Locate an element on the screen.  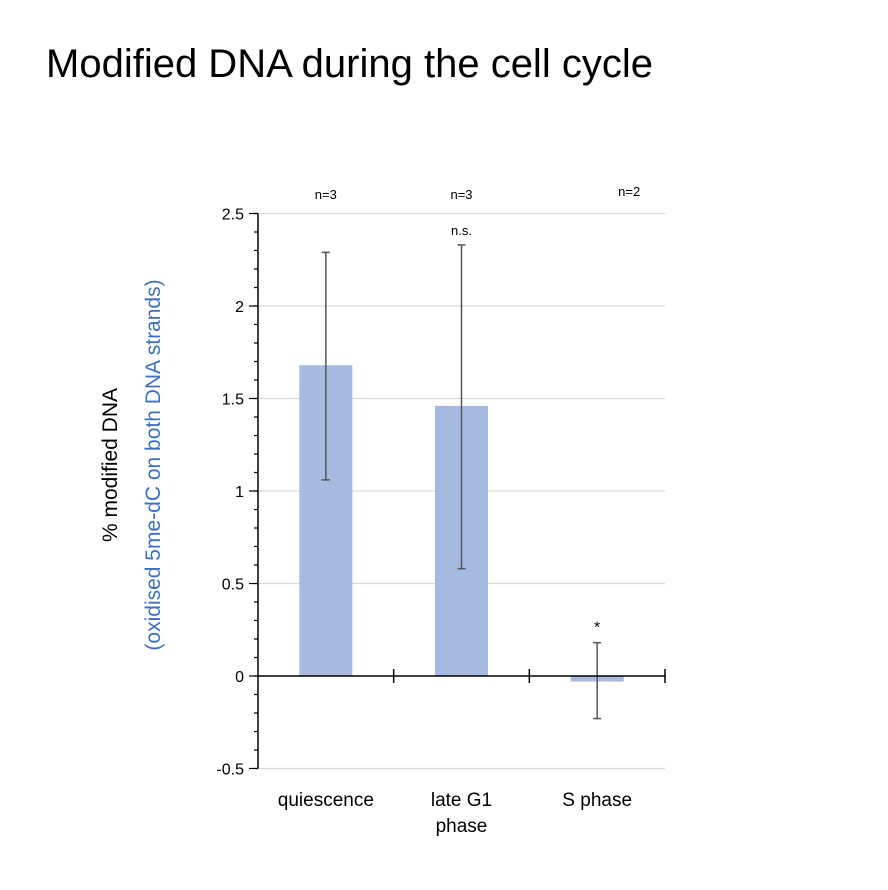
chart-title: Modified DNA during the cell cycle is located at coordinates (349, 64).